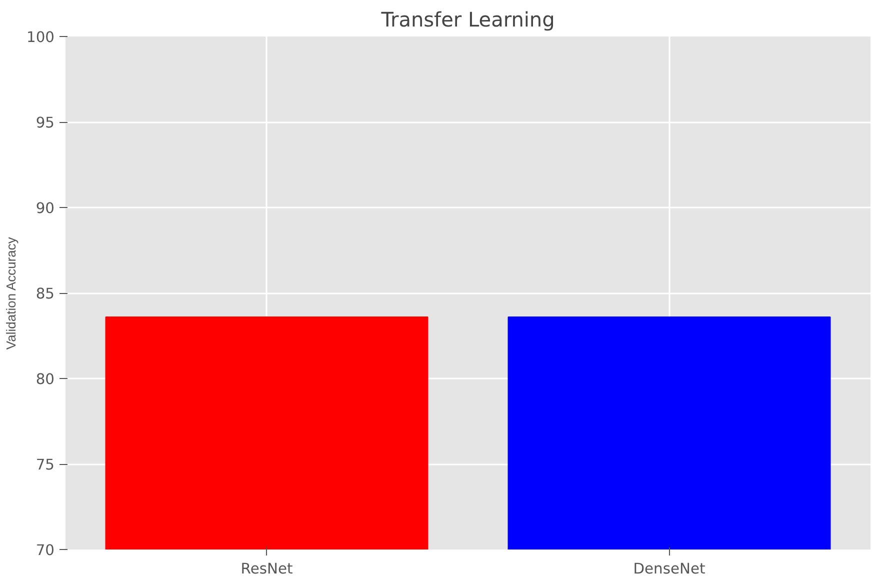 The width and height of the screenshot is (881, 588). What do you see at coordinates (45, 123) in the screenshot?
I see `y-tick-label: 95` at bounding box center [45, 123].